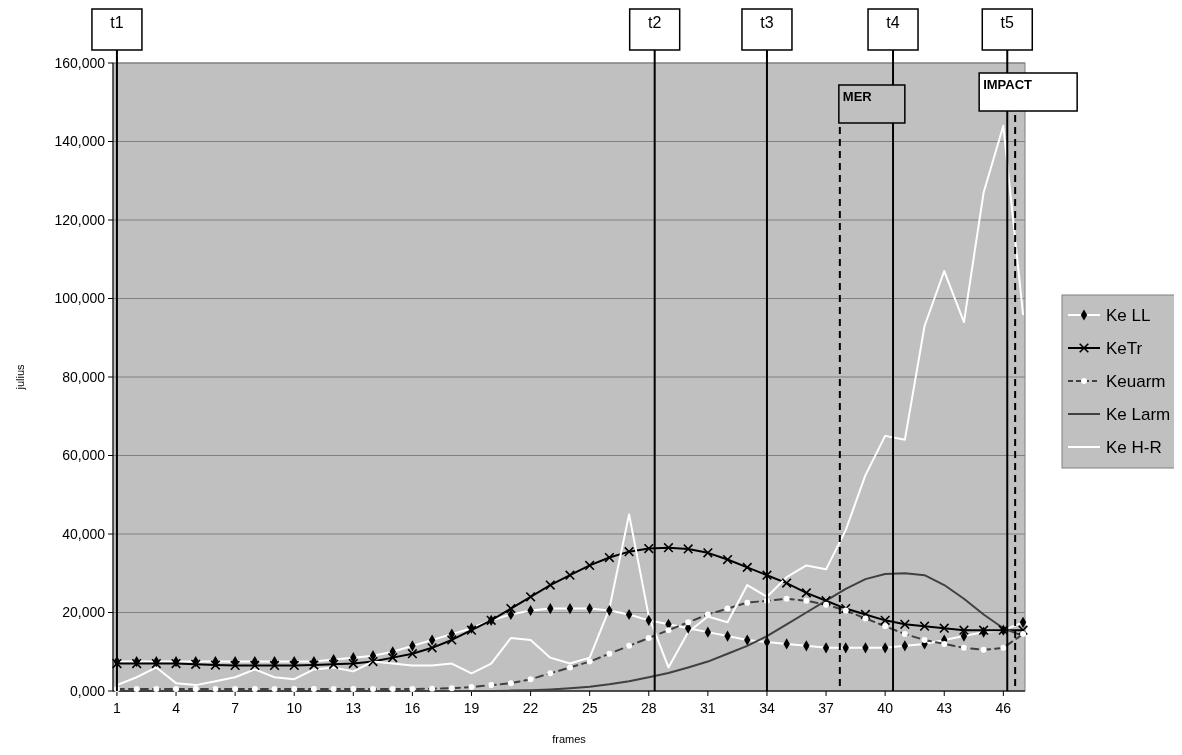 The image size is (1182, 755). Describe the element at coordinates (117, 22) in the screenshot. I see `ref-line-label: t1` at that location.